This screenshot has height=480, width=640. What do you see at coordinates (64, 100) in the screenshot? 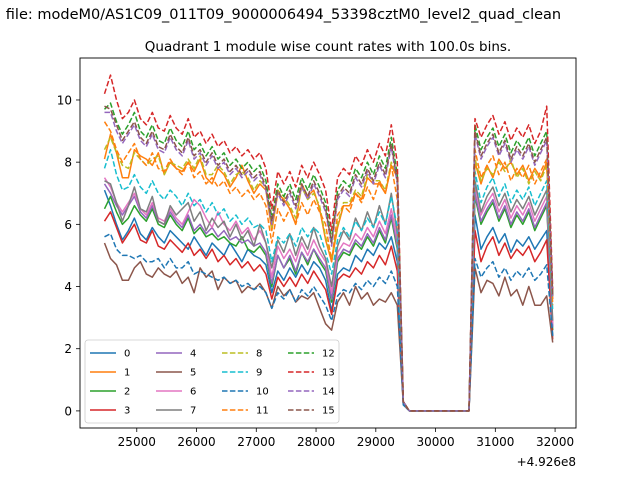
I see `y-tick-label: 10` at bounding box center [64, 100].